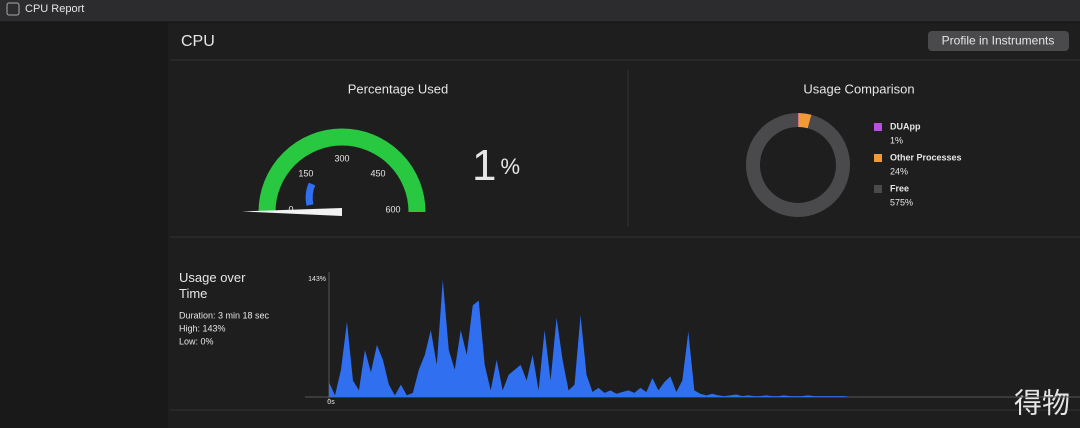 Image resolution: width=1080 pixels, height=428 pixels. Describe the element at coordinates (896, 140) in the screenshot. I see `legend-value: 1%` at that location.